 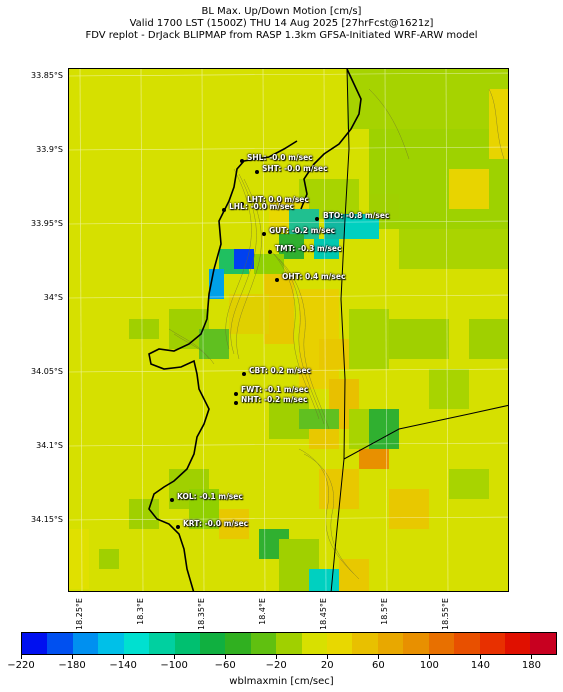 I want to click on colorbar-title: wblmaxmin [cm/sec], so click(x=281, y=681).